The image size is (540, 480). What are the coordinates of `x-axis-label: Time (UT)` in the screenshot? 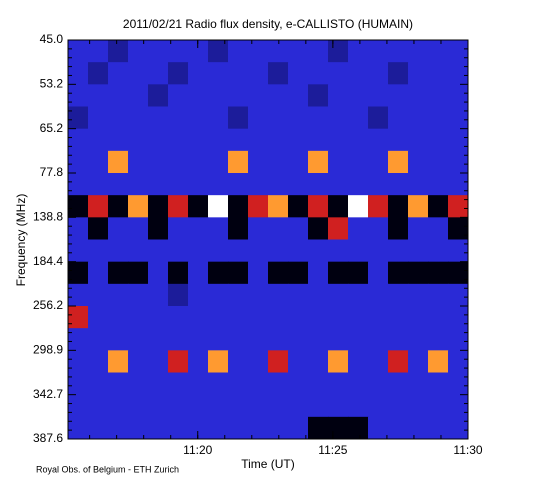 It's located at (268, 464).